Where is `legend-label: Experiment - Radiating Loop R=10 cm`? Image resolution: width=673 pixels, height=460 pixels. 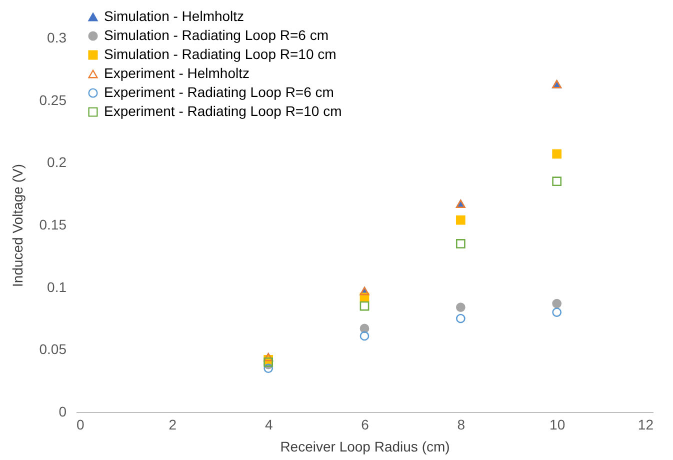 legend-label: Experiment - Radiating Loop R=10 cm is located at coordinates (223, 111).